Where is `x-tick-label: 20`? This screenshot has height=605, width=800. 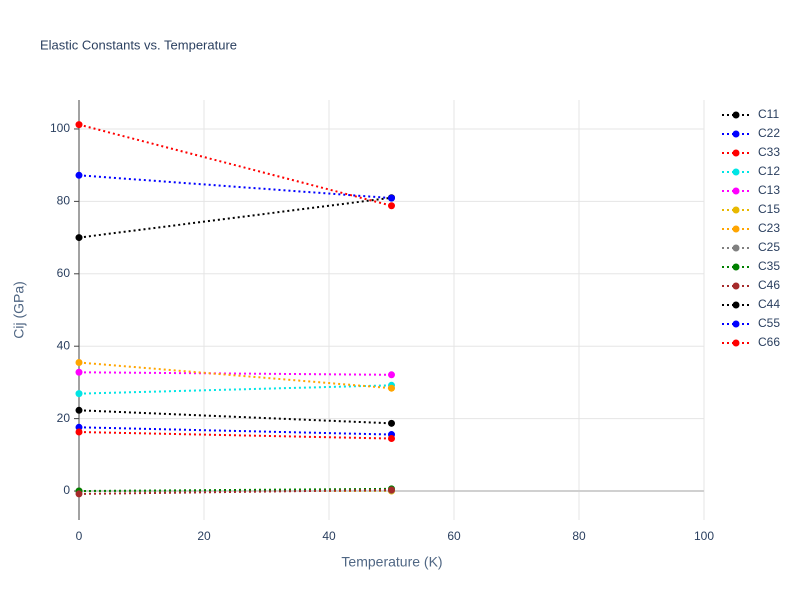
x-tick-label: 20 is located at coordinates (204, 536).